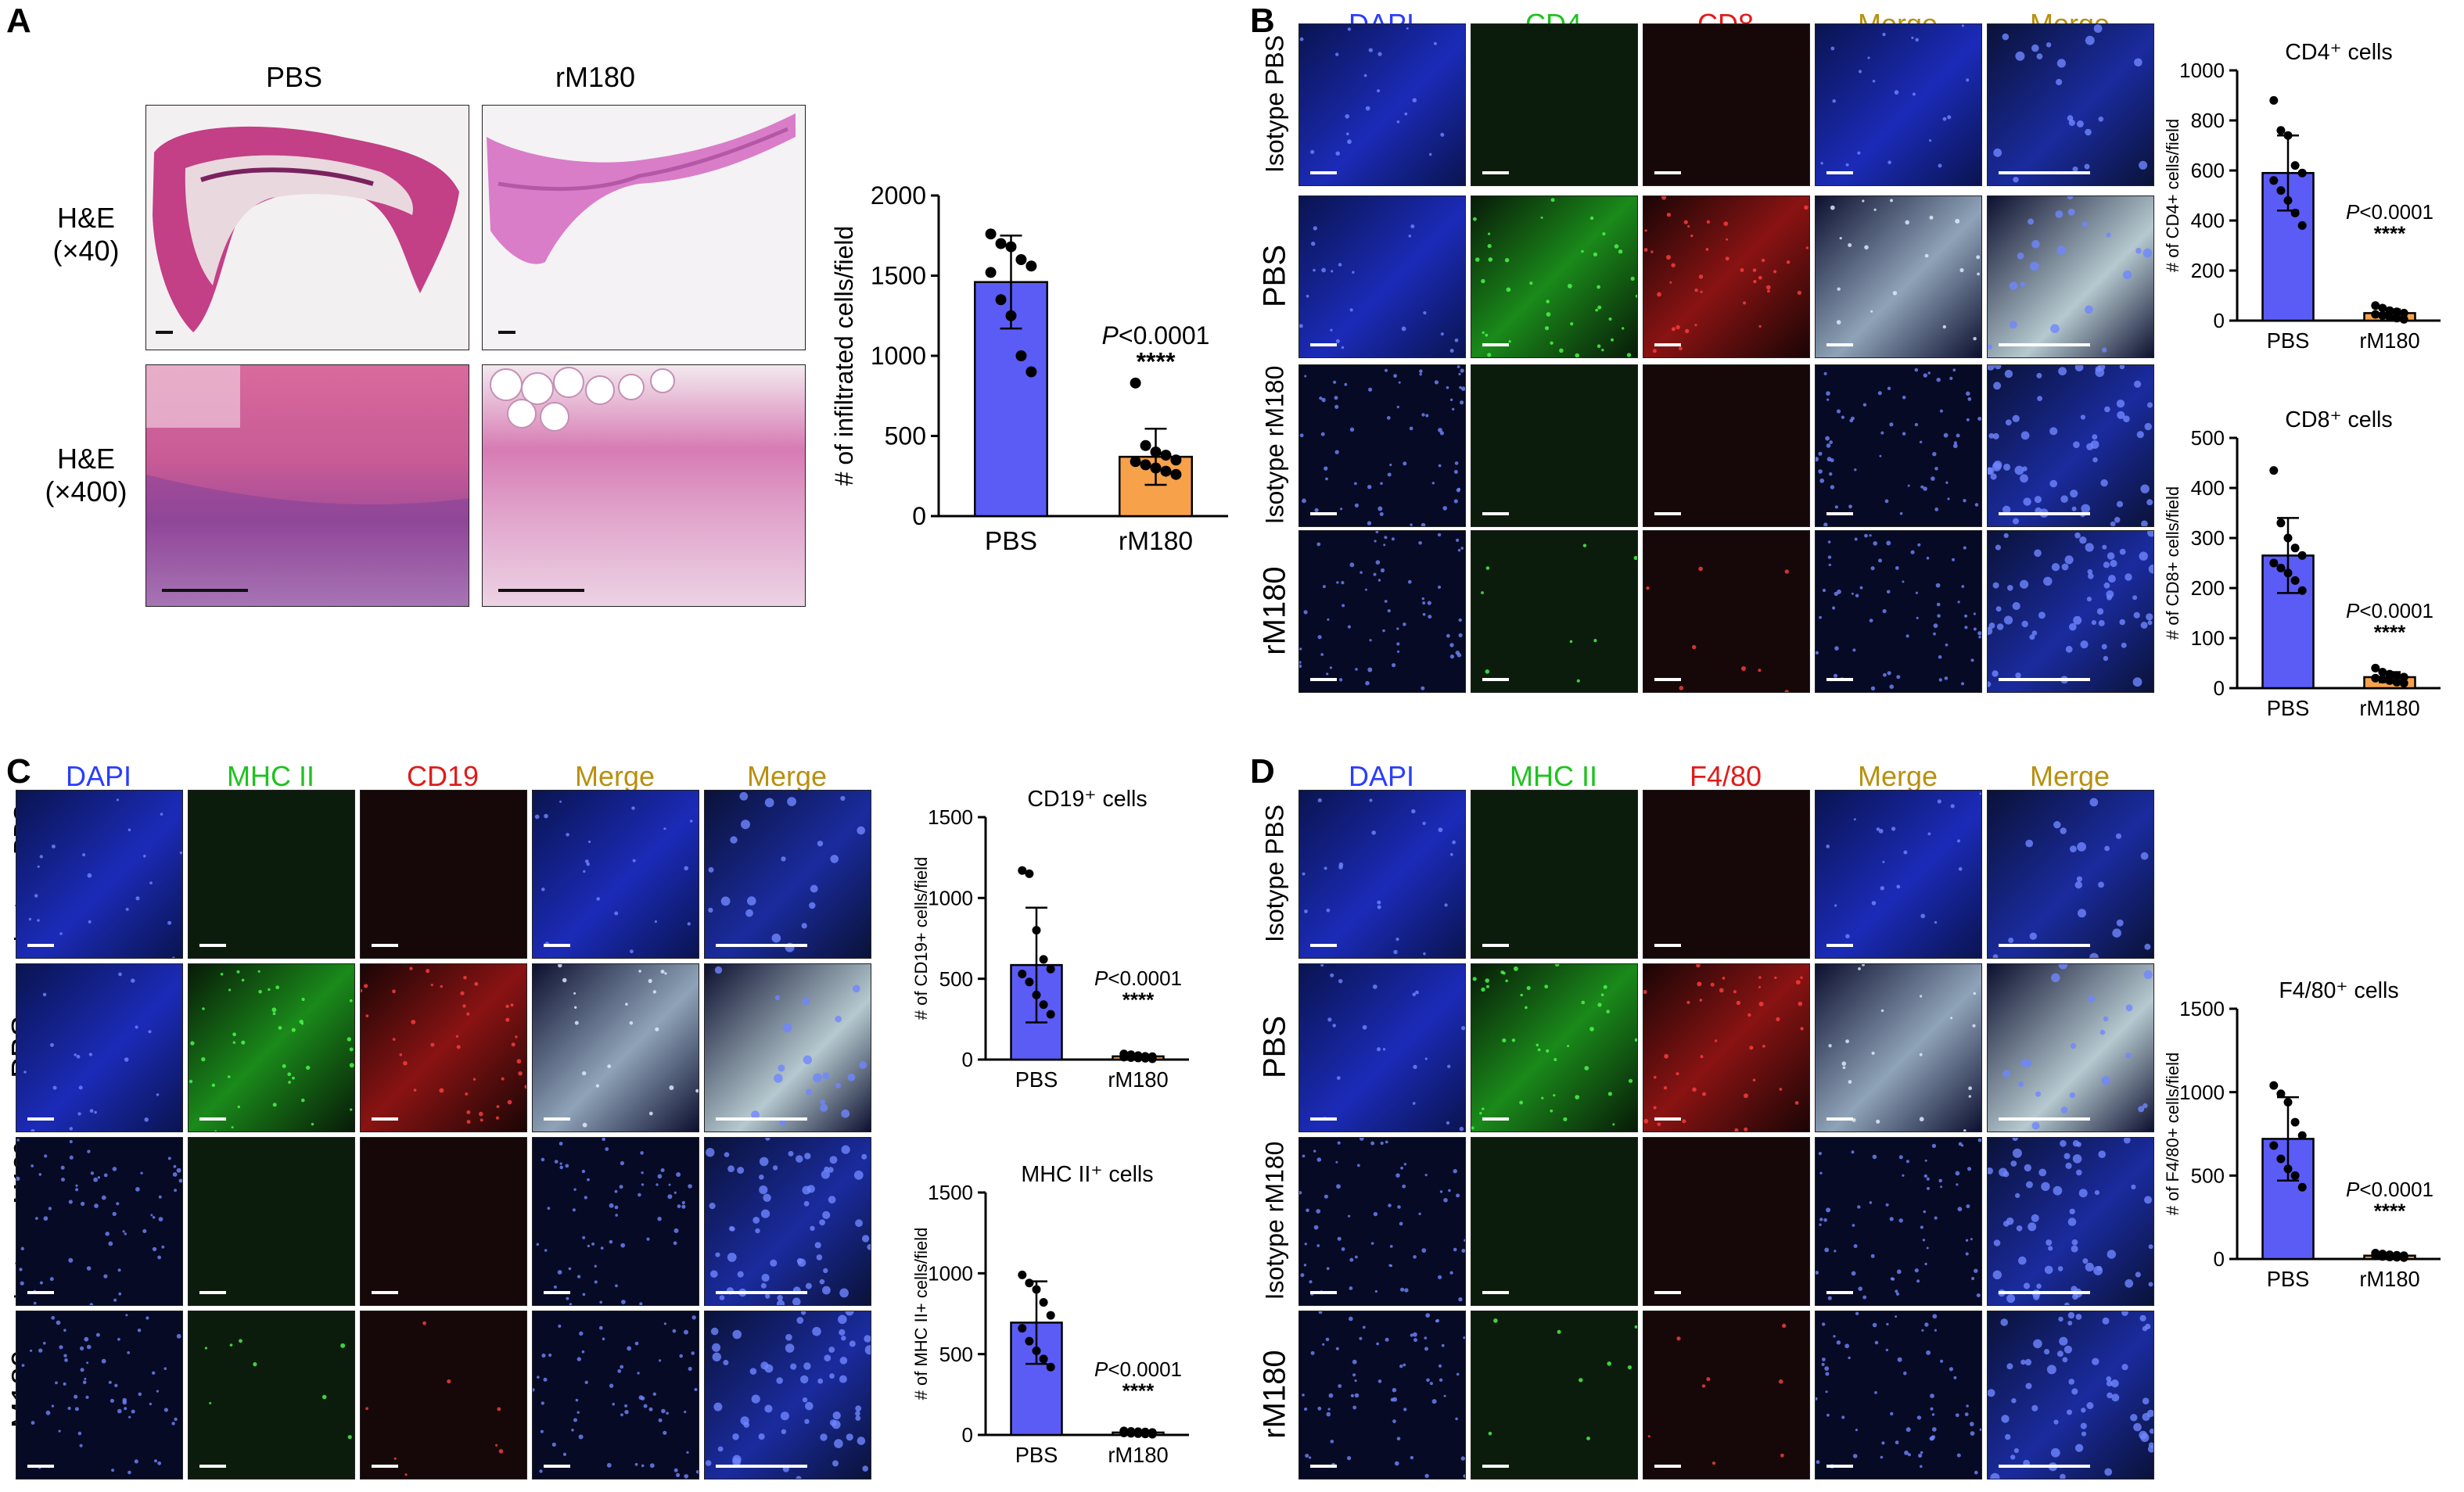  Describe the element at coordinates (1382, 445) in the screenshot. I see `micrograph-isotype-rm180-dapi` at that location.